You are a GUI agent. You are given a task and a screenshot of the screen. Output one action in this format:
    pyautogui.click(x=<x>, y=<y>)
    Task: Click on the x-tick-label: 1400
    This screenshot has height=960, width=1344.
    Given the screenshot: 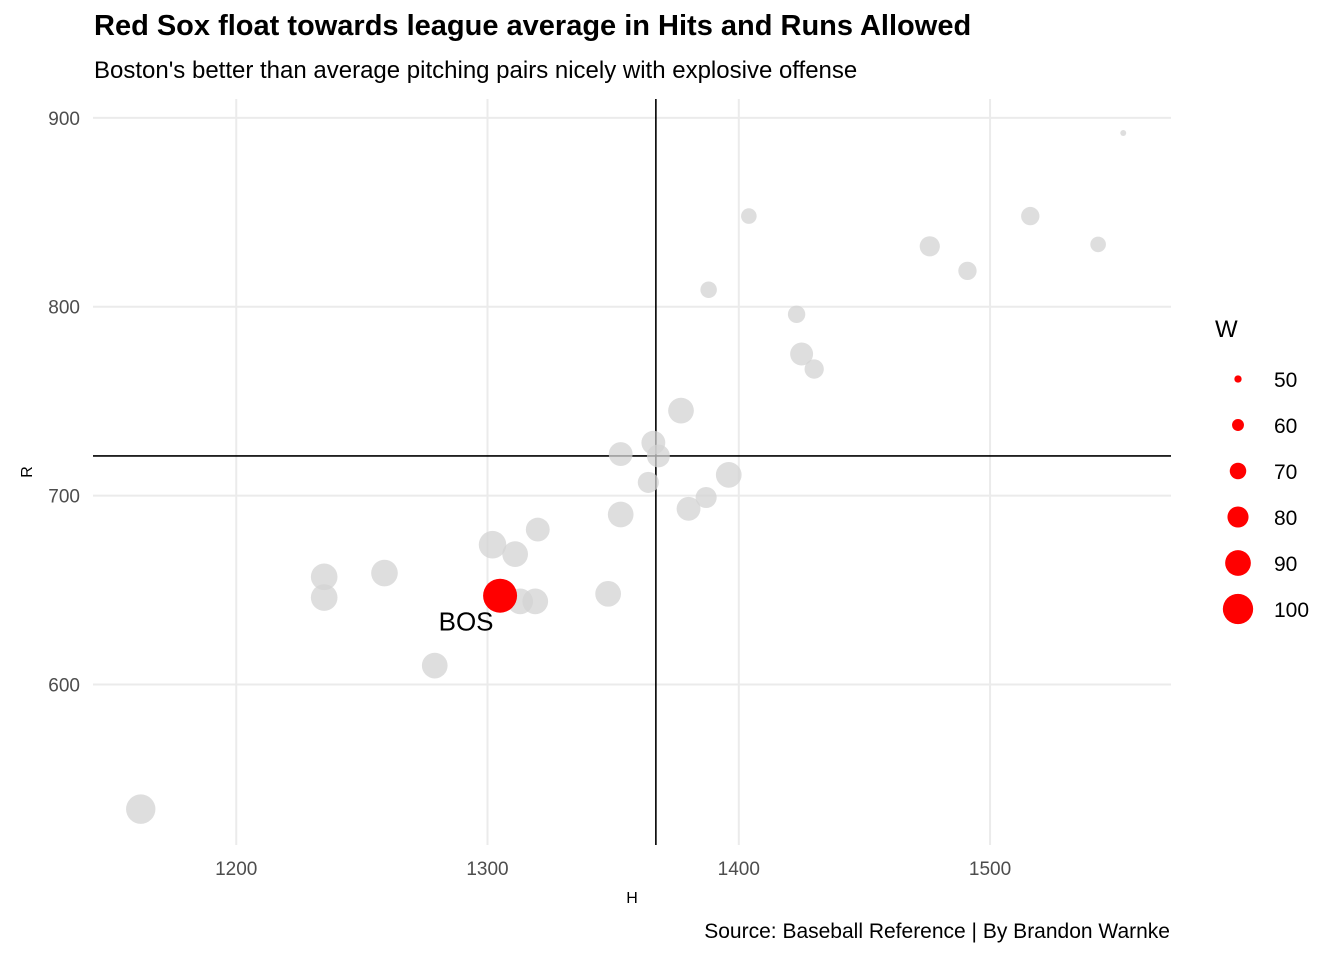 What is the action you would take?
    pyautogui.click(x=739, y=869)
    